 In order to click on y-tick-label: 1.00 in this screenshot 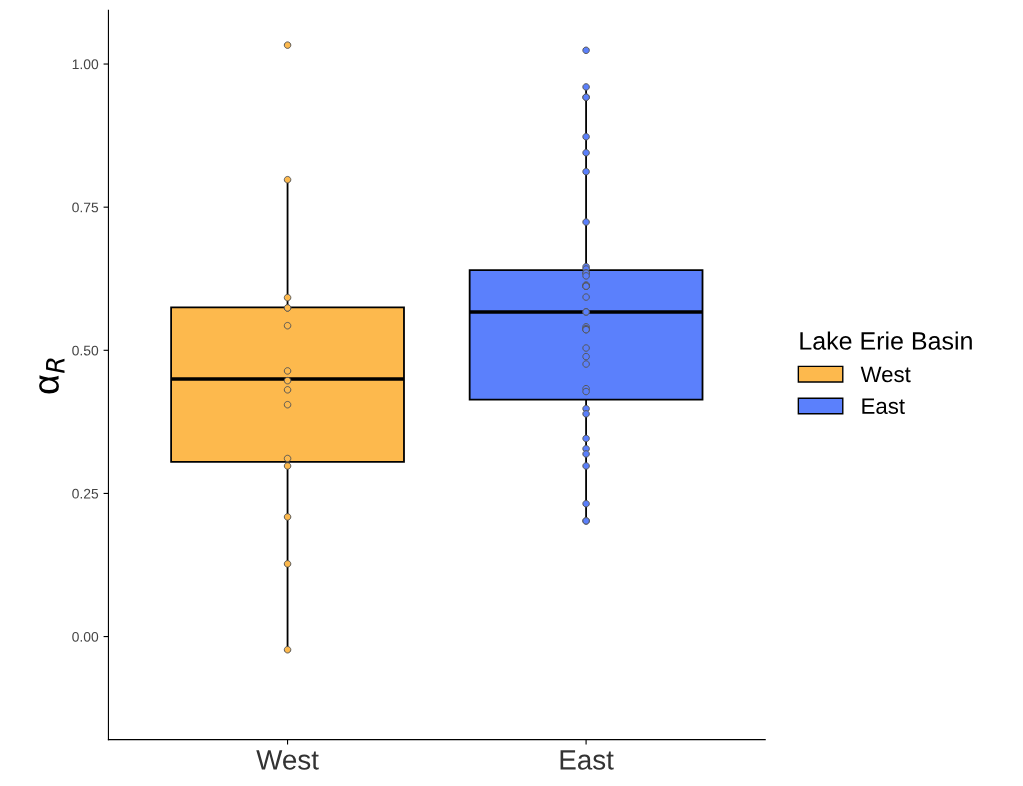, I will do `click(85, 64)`.